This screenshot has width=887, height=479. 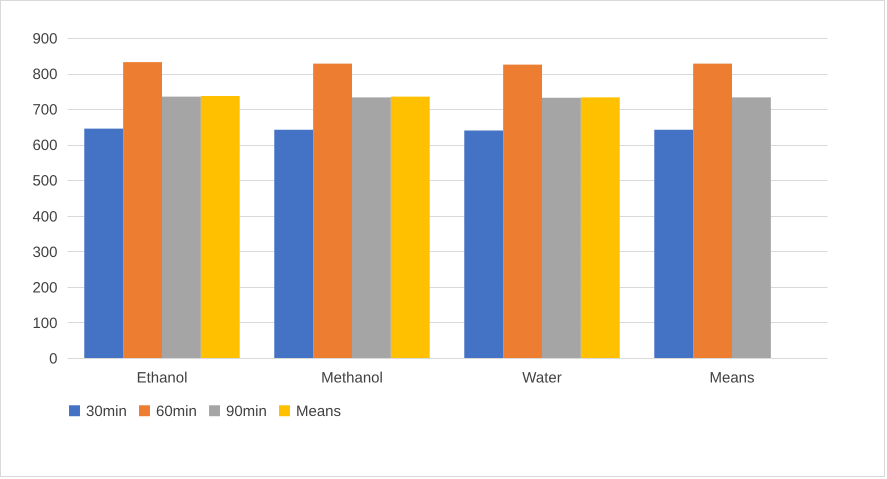 What do you see at coordinates (45, 110) in the screenshot?
I see `y-tick-label: 700` at bounding box center [45, 110].